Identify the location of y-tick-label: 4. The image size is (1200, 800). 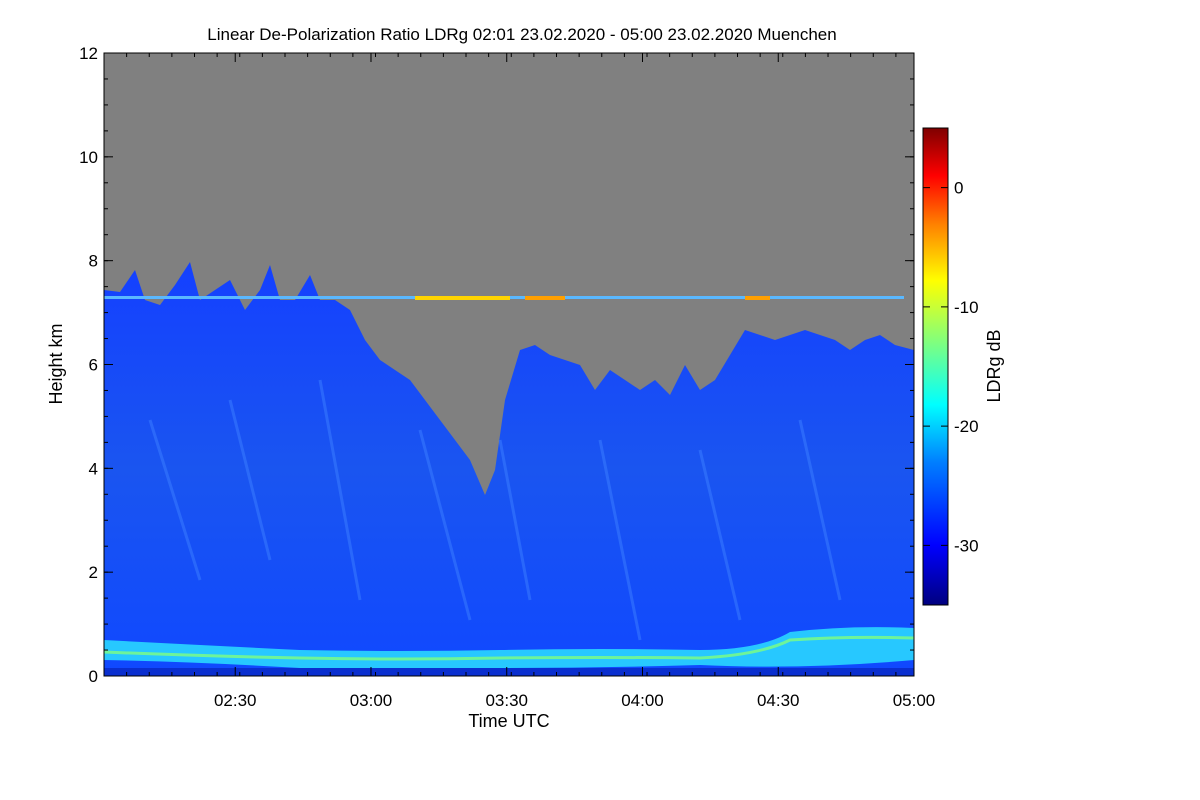
(93, 468).